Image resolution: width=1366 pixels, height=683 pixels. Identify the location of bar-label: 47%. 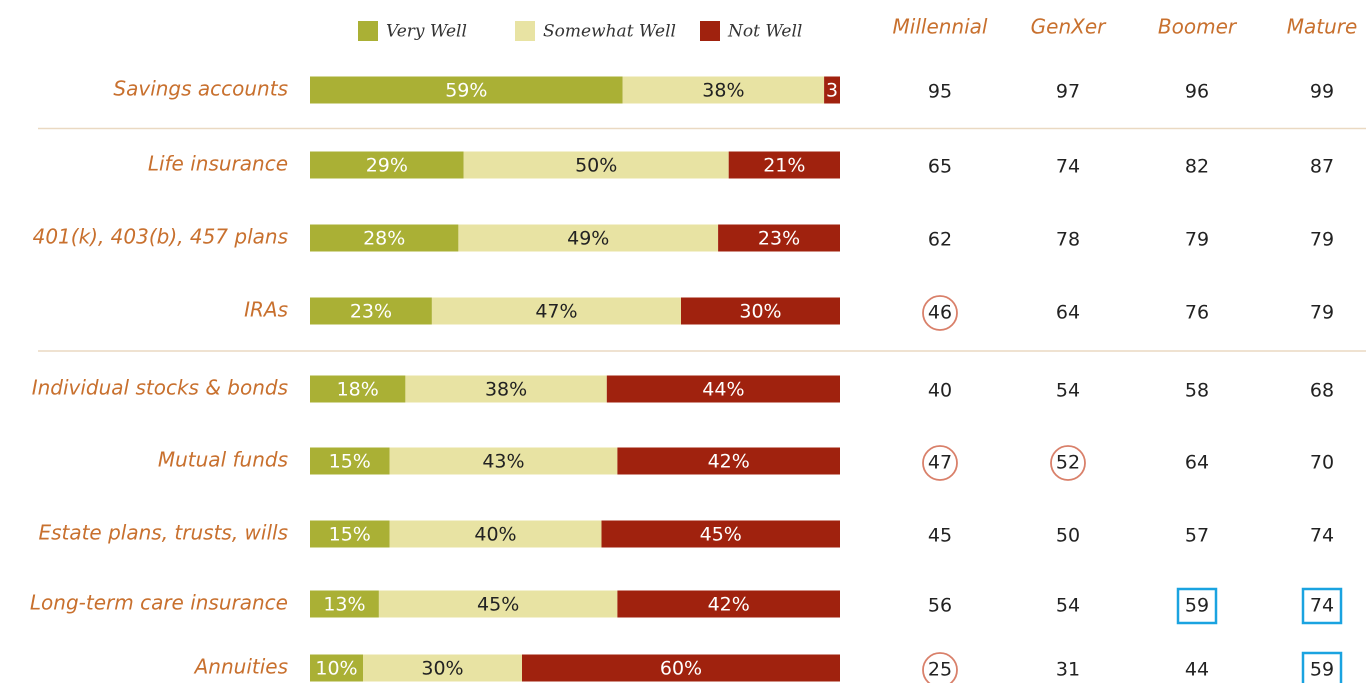
(556, 312).